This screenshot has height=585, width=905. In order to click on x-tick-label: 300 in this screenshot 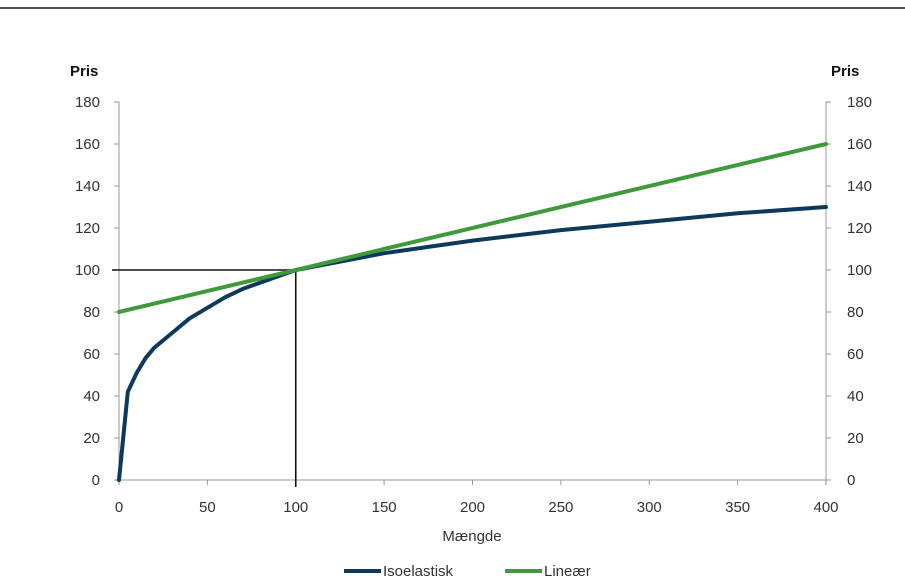, I will do `click(649, 507)`.